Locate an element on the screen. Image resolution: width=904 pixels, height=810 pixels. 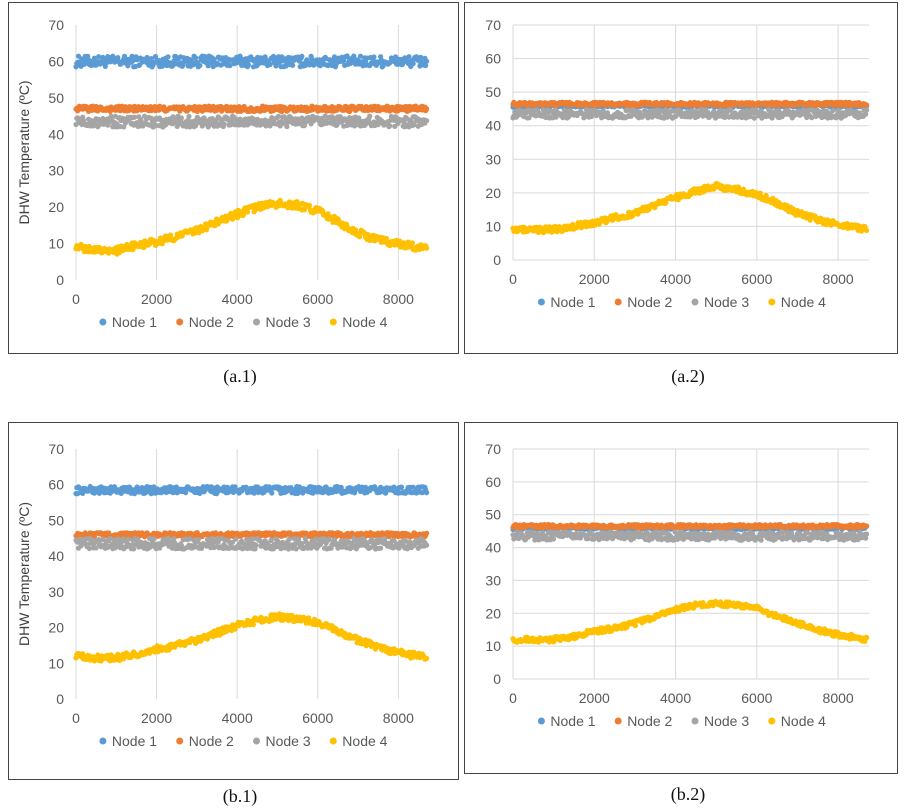
y-tick-label: 0 is located at coordinates (60, 280).